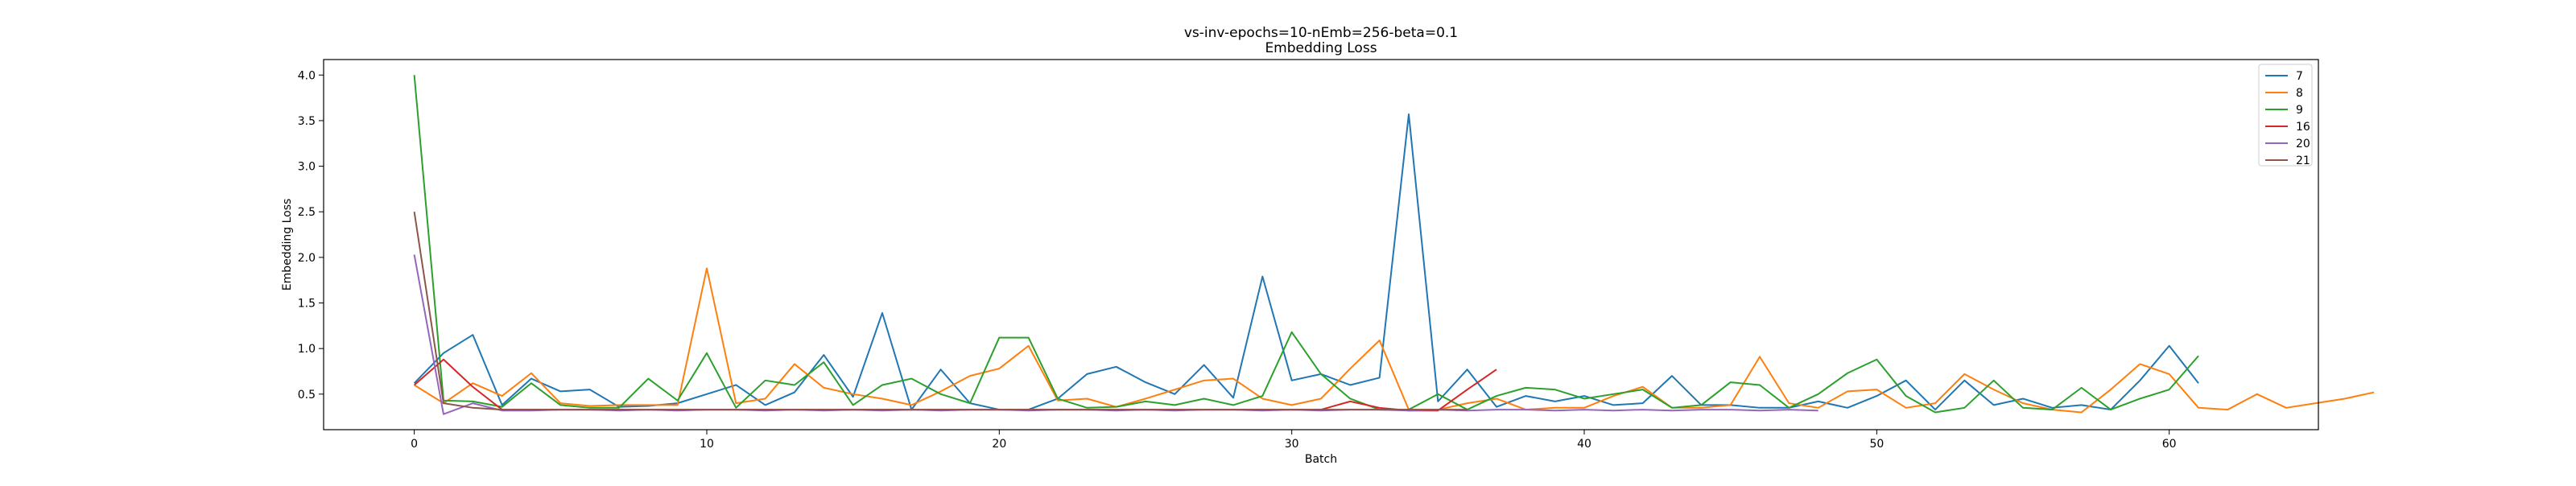 Image resolution: width=2576 pixels, height=486 pixels. Describe the element at coordinates (307, 212) in the screenshot. I see `y-tick-label: 2.5` at that location.